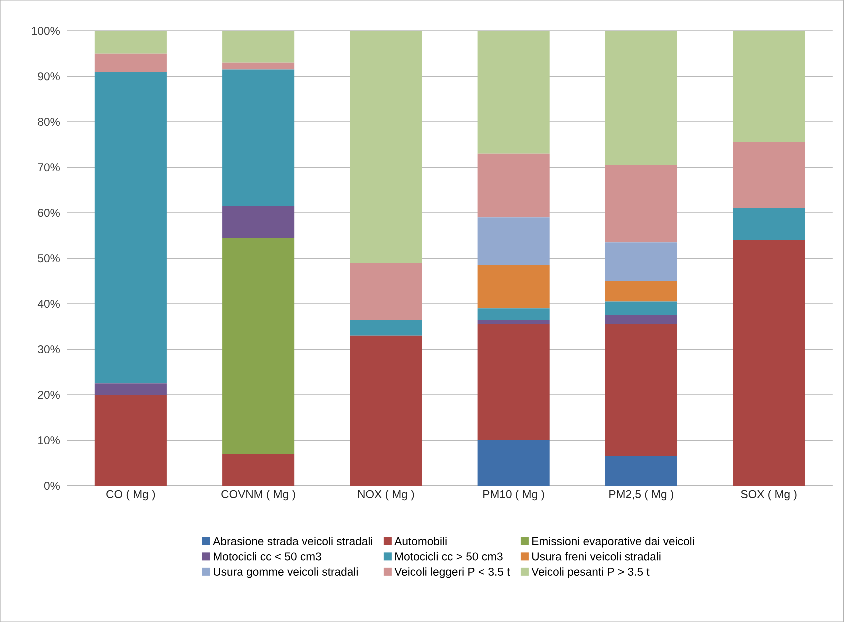 Image resolution: width=844 pixels, height=623 pixels. I want to click on x-tick-label: PM2,5 ( Mg ), so click(642, 495).